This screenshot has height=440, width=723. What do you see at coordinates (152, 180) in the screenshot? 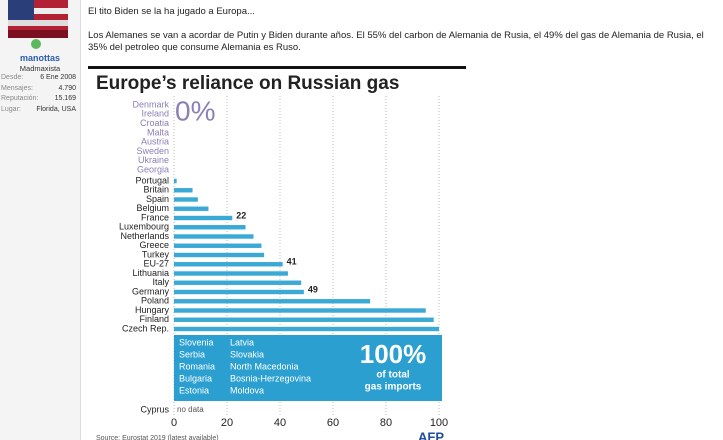
I see `category-label: Portugal` at bounding box center [152, 180].